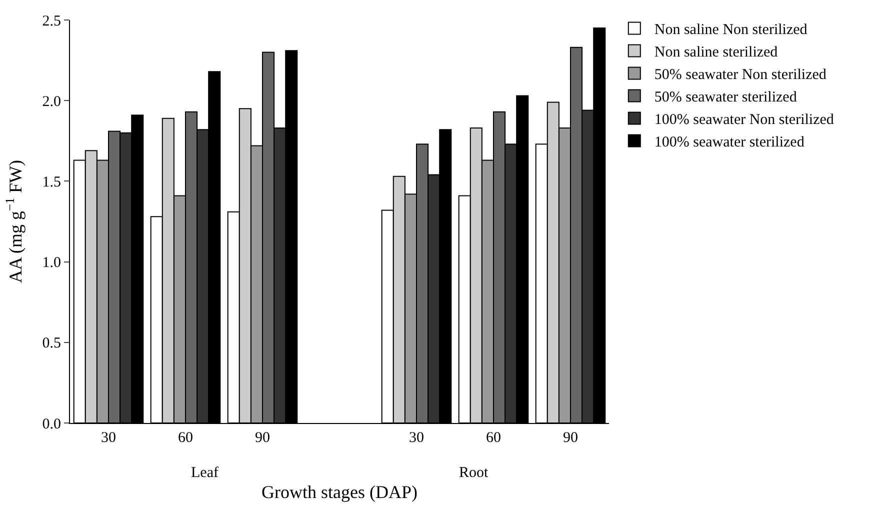 Image resolution: width=869 pixels, height=523 pixels. I want to click on y-tick-label: 2.0, so click(51, 102).